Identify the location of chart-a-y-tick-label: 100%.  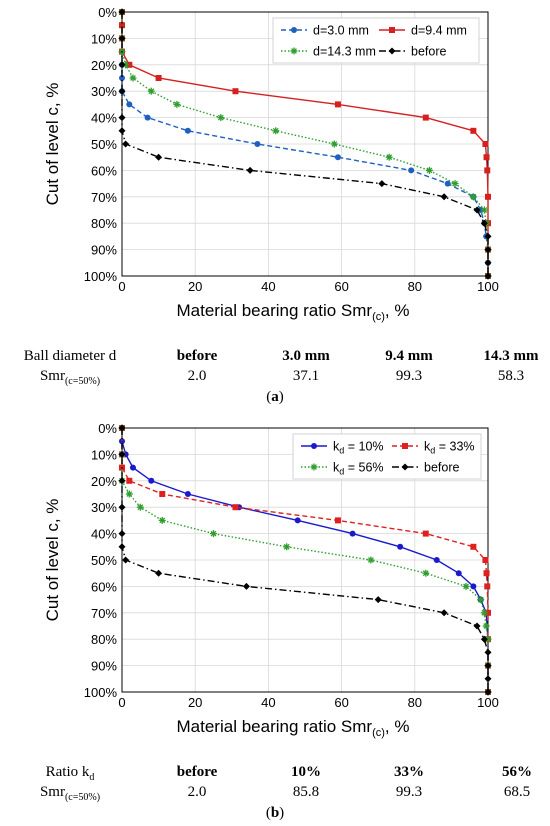
(101, 276).